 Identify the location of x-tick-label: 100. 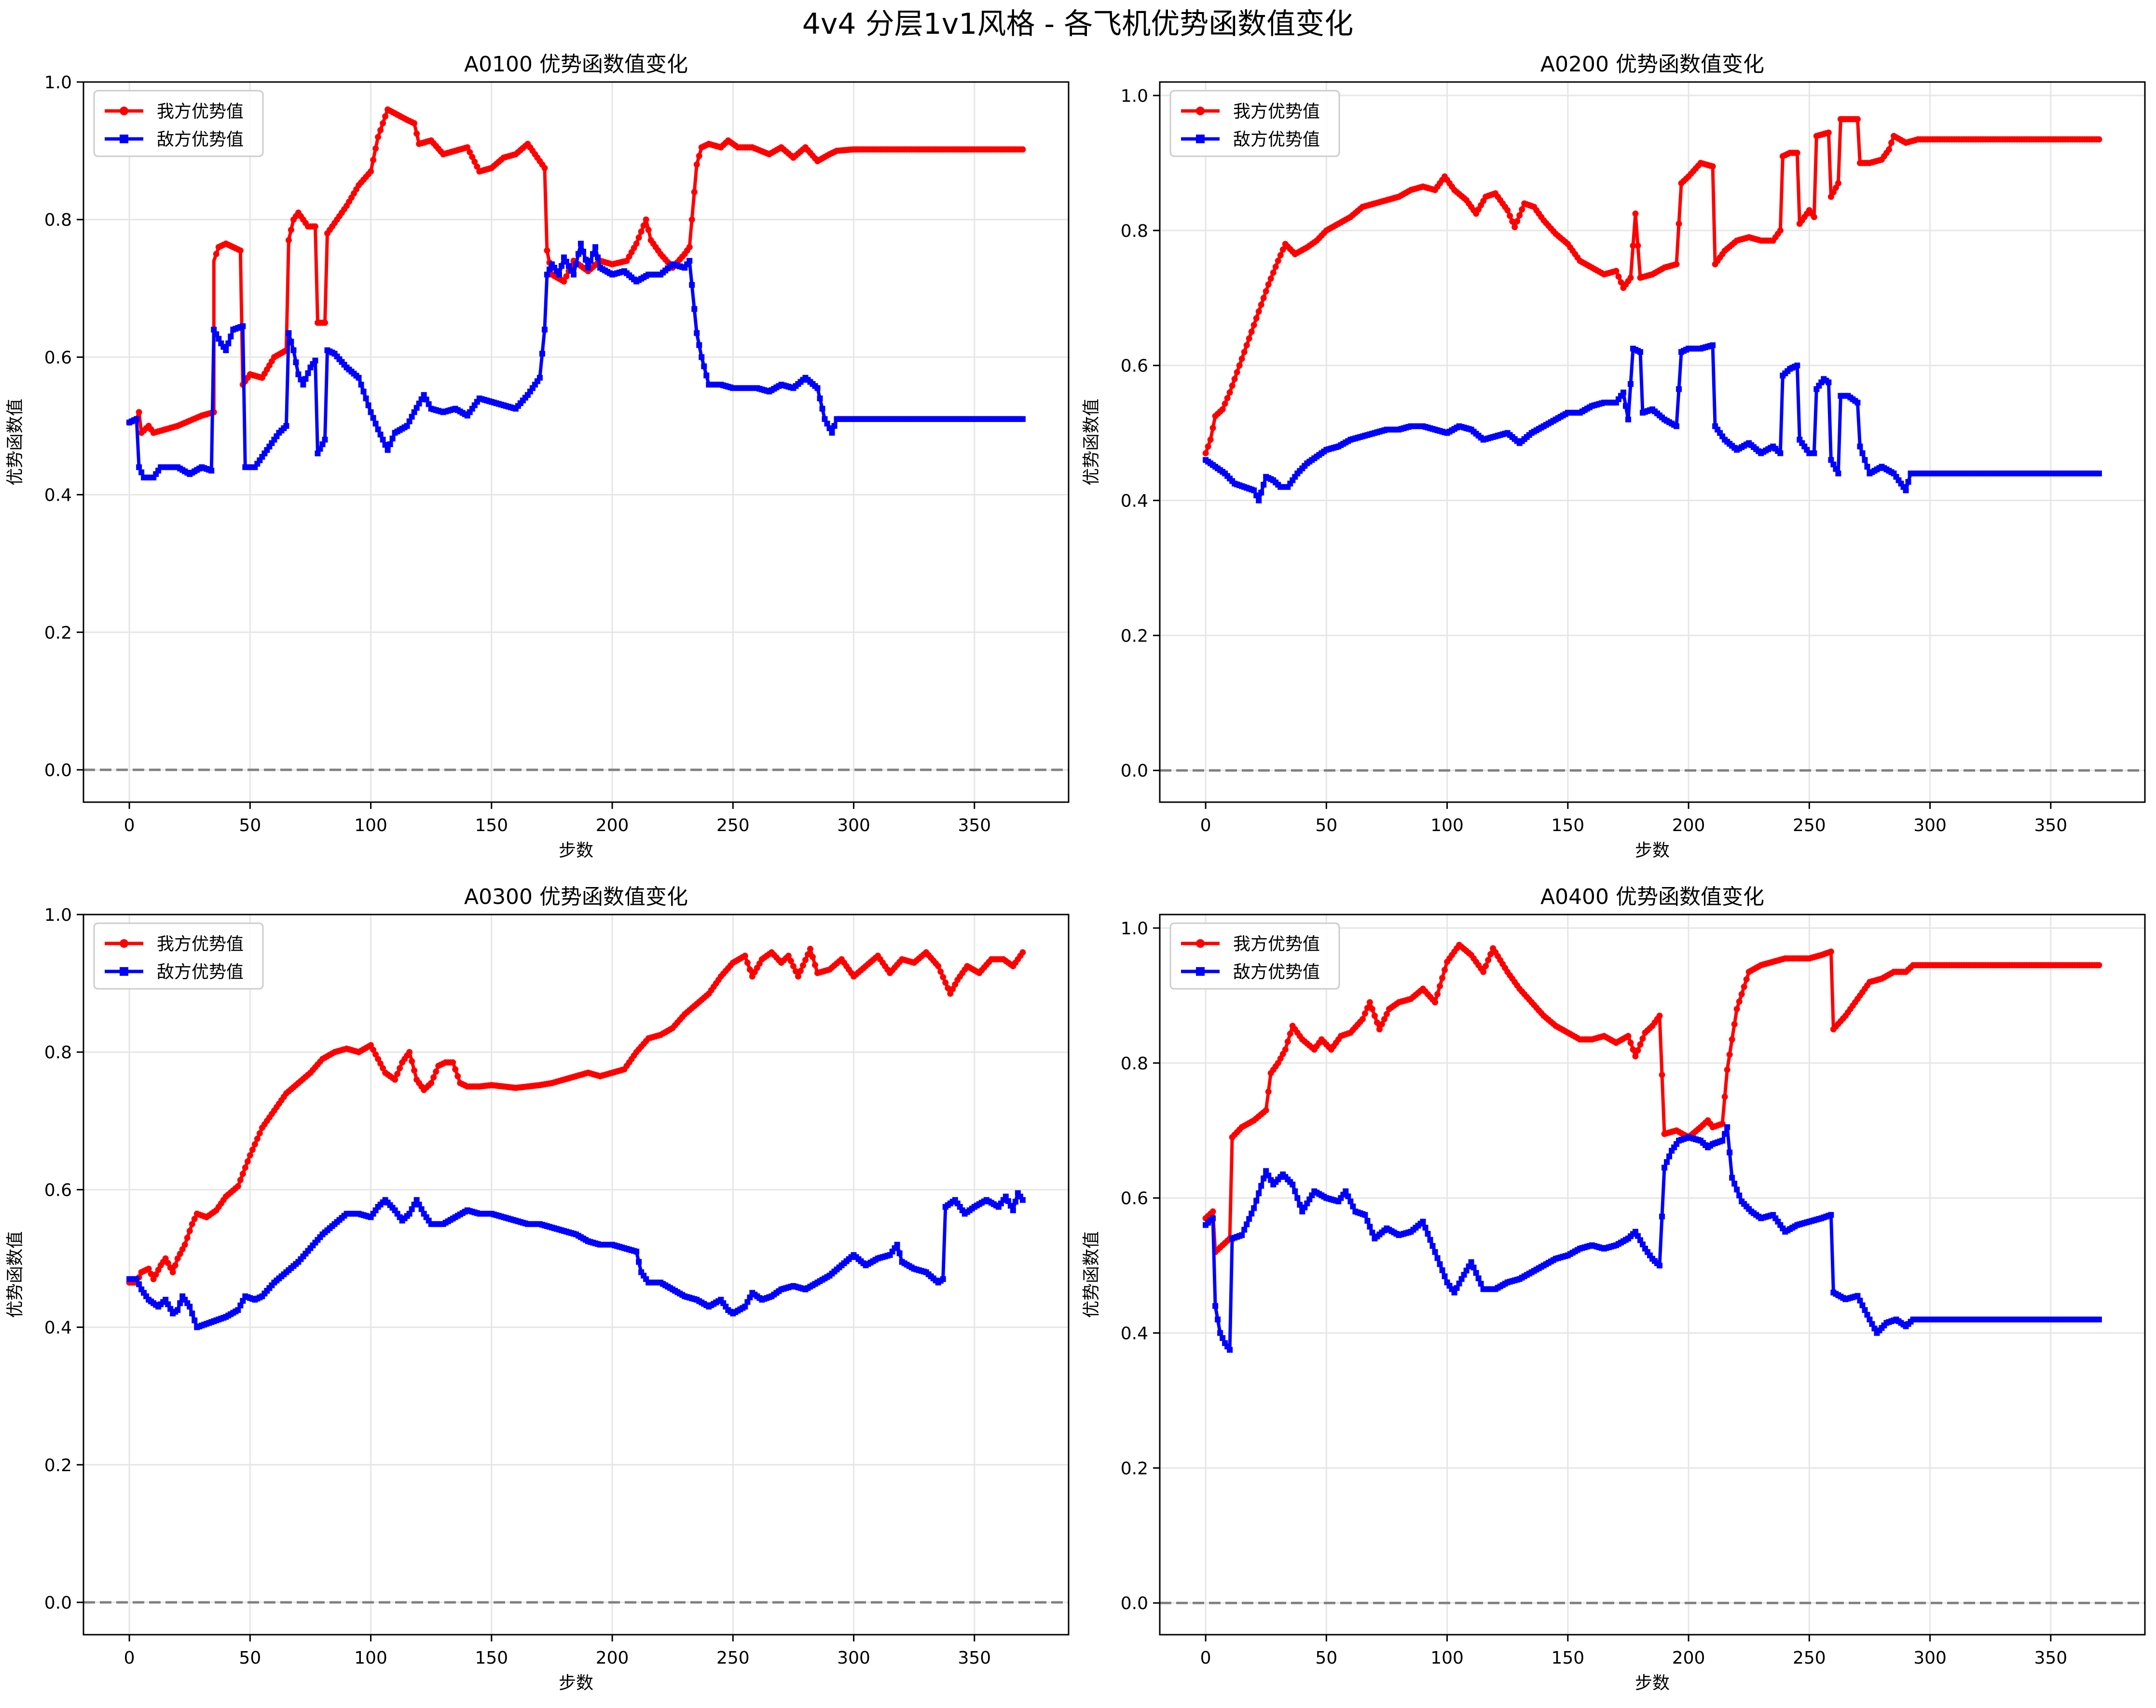
(371, 1658).